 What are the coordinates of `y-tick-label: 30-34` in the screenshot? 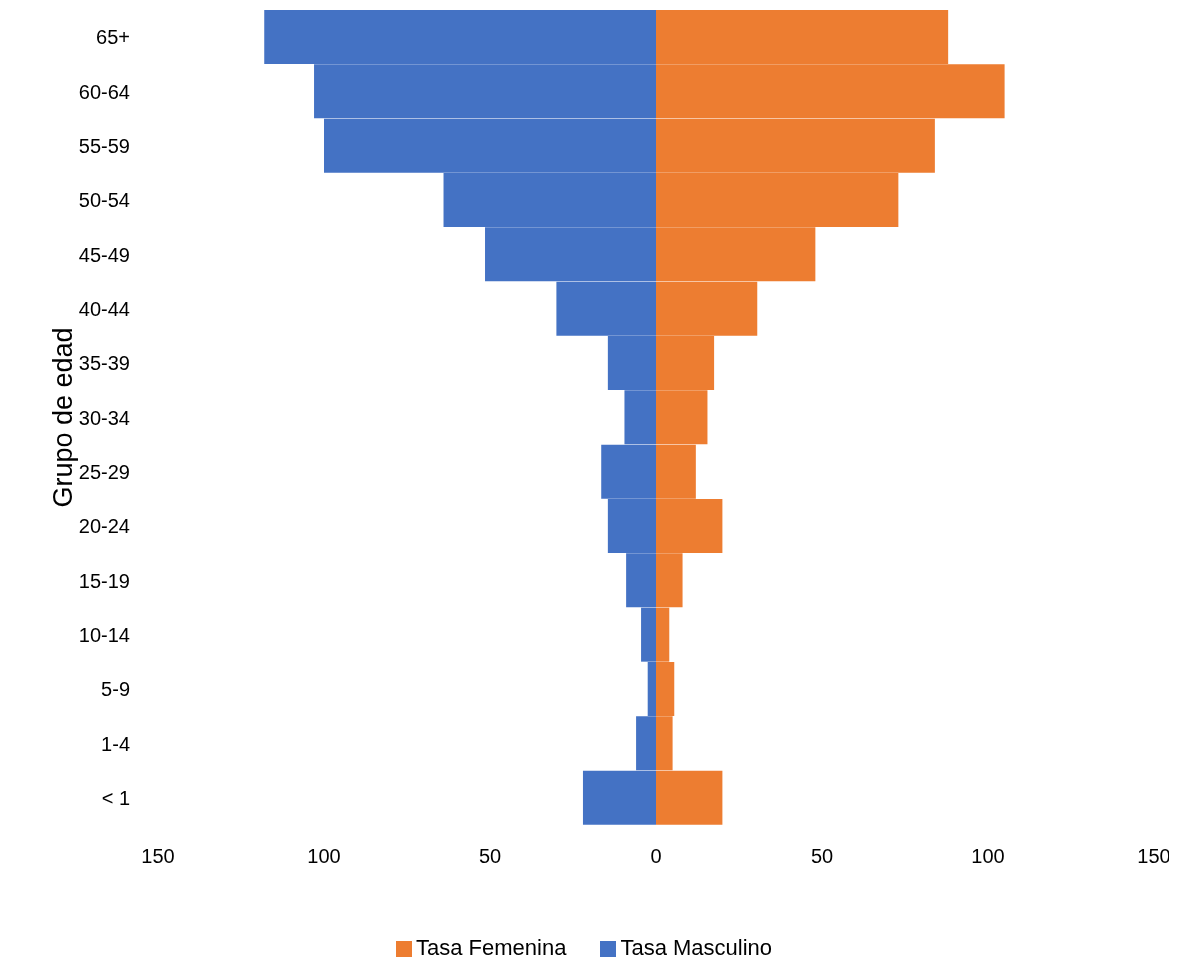 It's located at (104, 417).